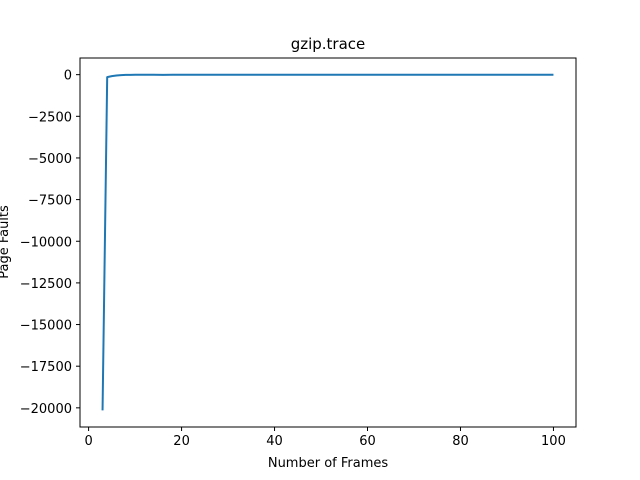  What do you see at coordinates (181, 441) in the screenshot?
I see `x-tick-label: 20` at bounding box center [181, 441].